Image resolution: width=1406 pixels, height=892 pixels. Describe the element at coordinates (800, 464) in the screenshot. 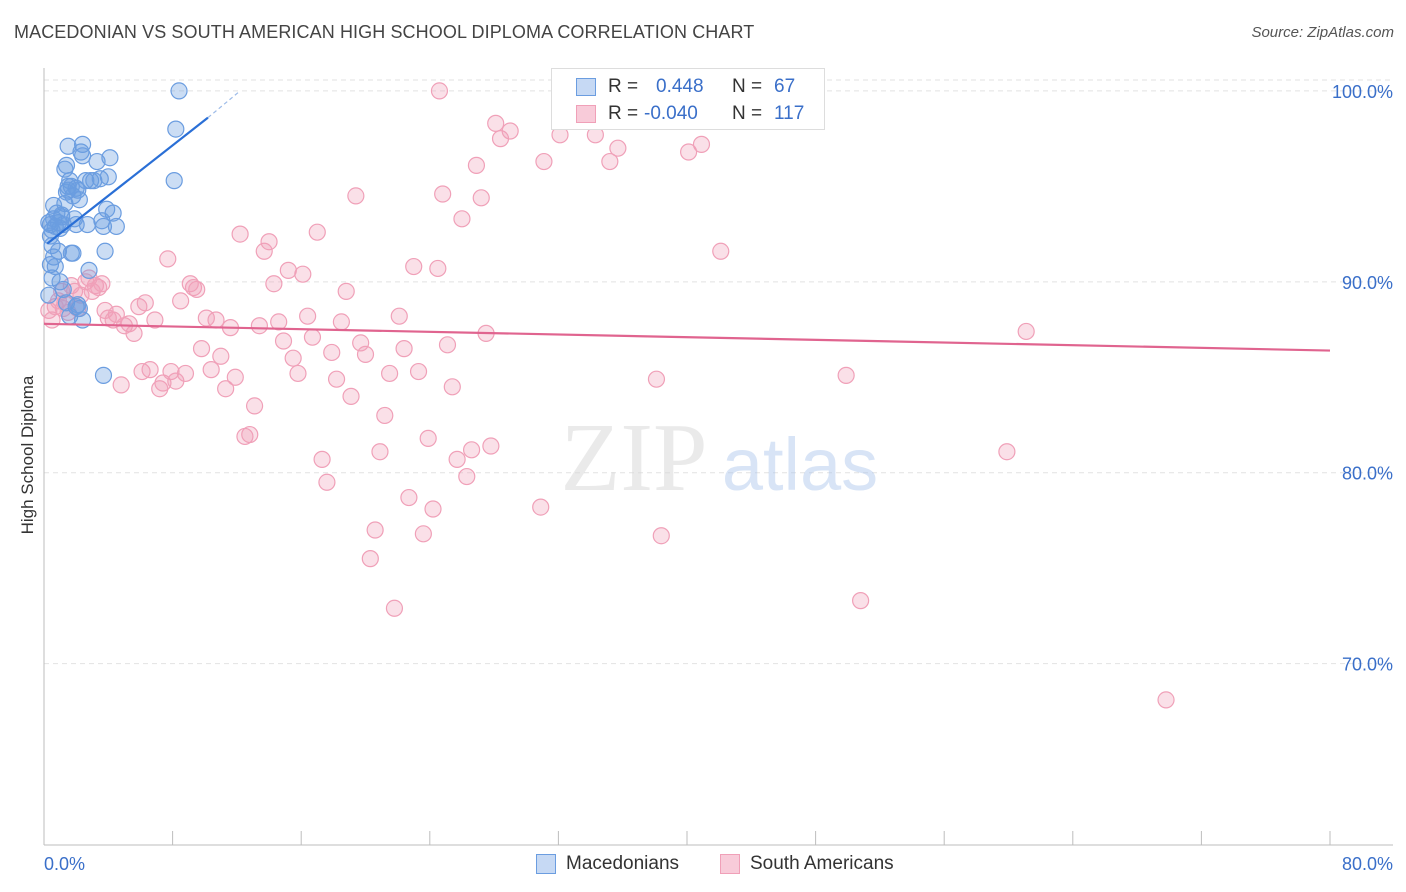

I see `watermark-atlas: atlas` at that location.